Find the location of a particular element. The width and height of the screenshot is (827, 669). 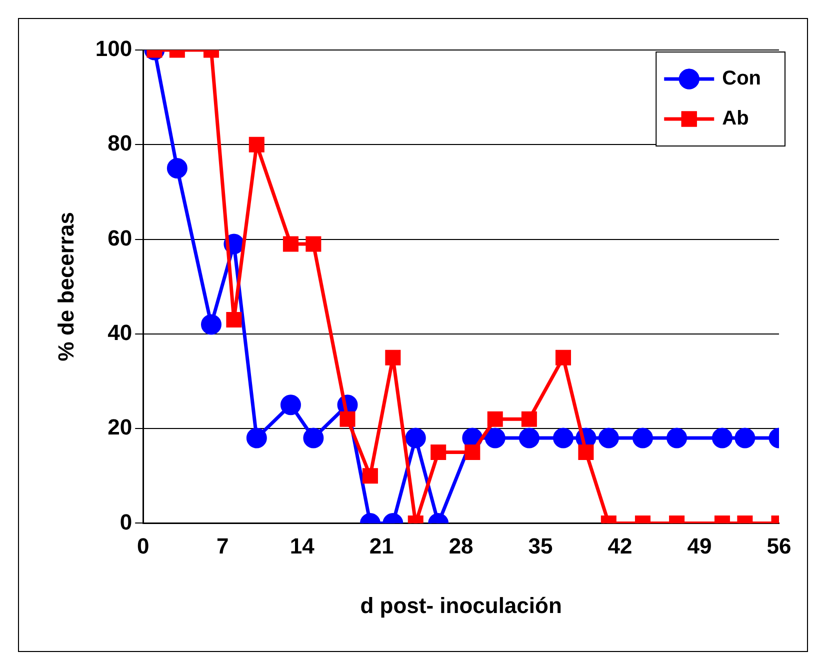

x-tick-label: 49 is located at coordinates (699, 545).